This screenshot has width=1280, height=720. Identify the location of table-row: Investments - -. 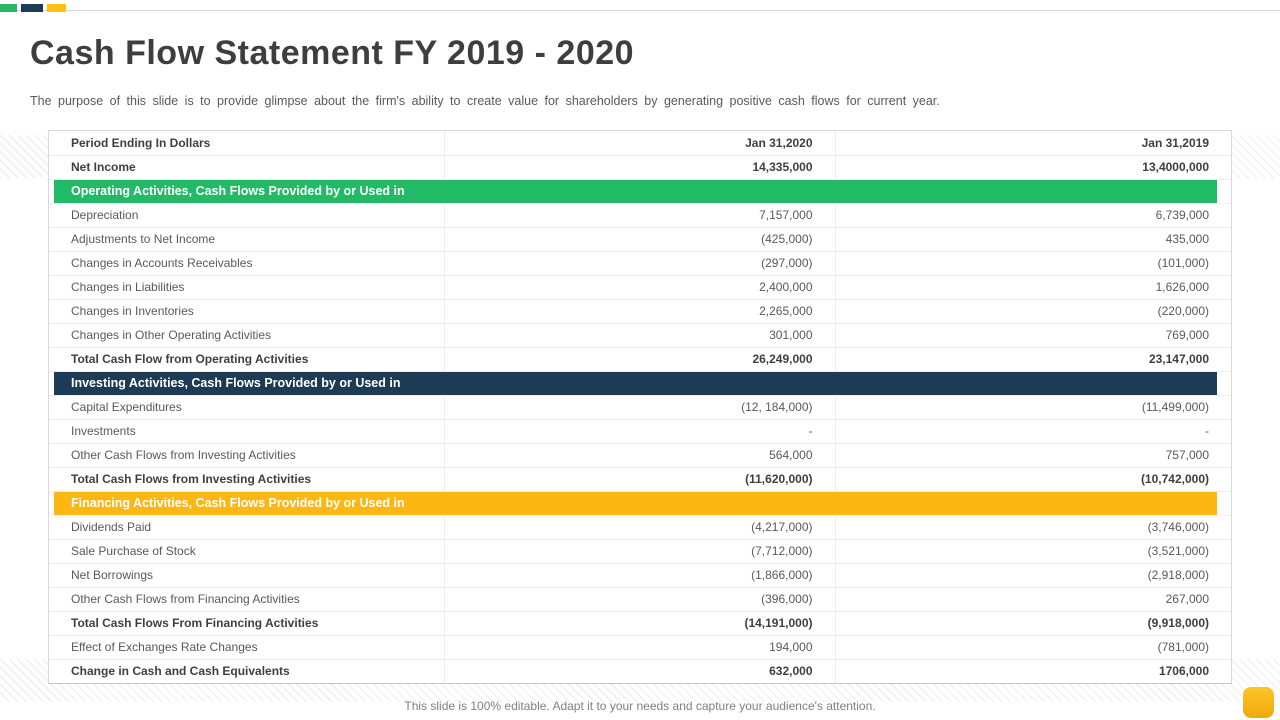
(640, 431).